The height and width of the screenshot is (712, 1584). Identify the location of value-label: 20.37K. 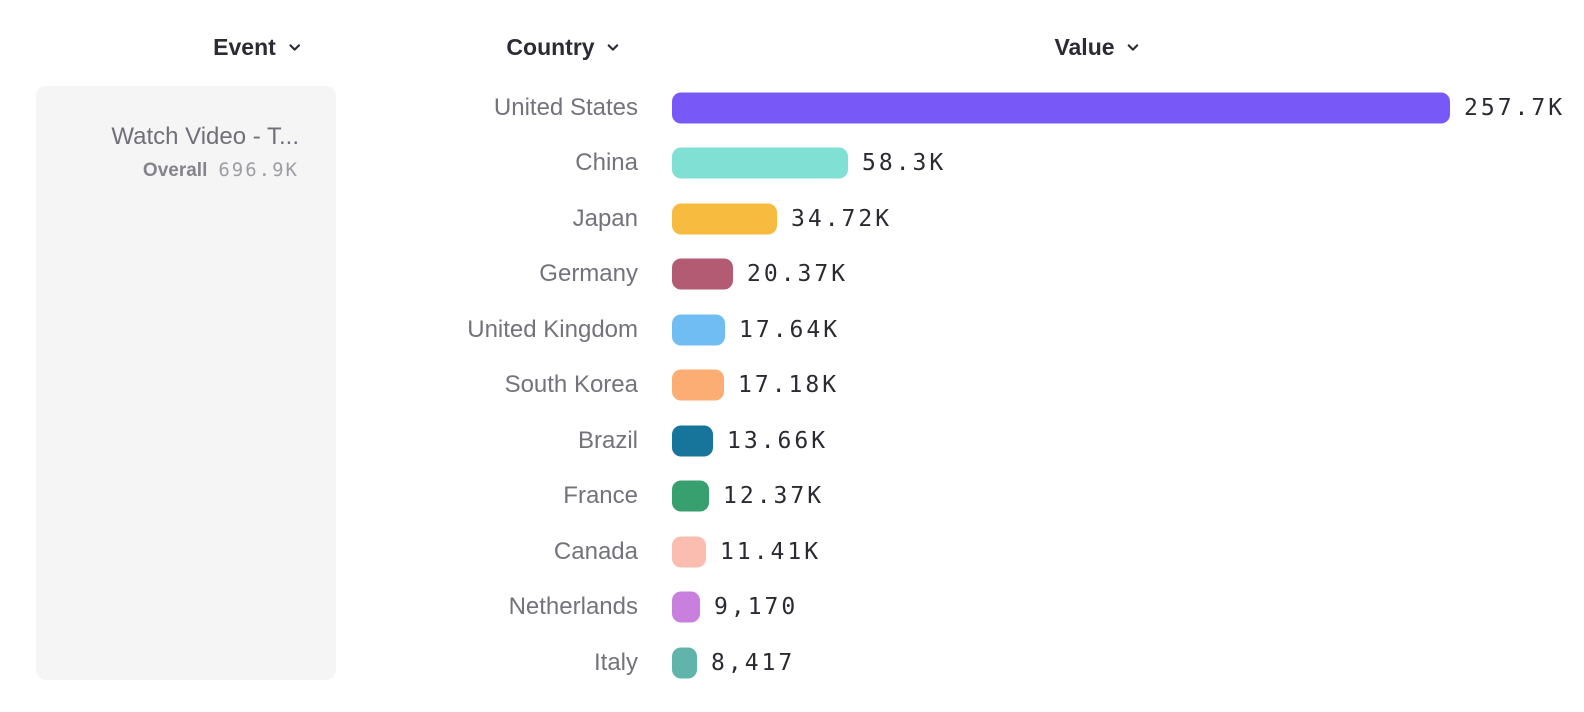
(798, 274).